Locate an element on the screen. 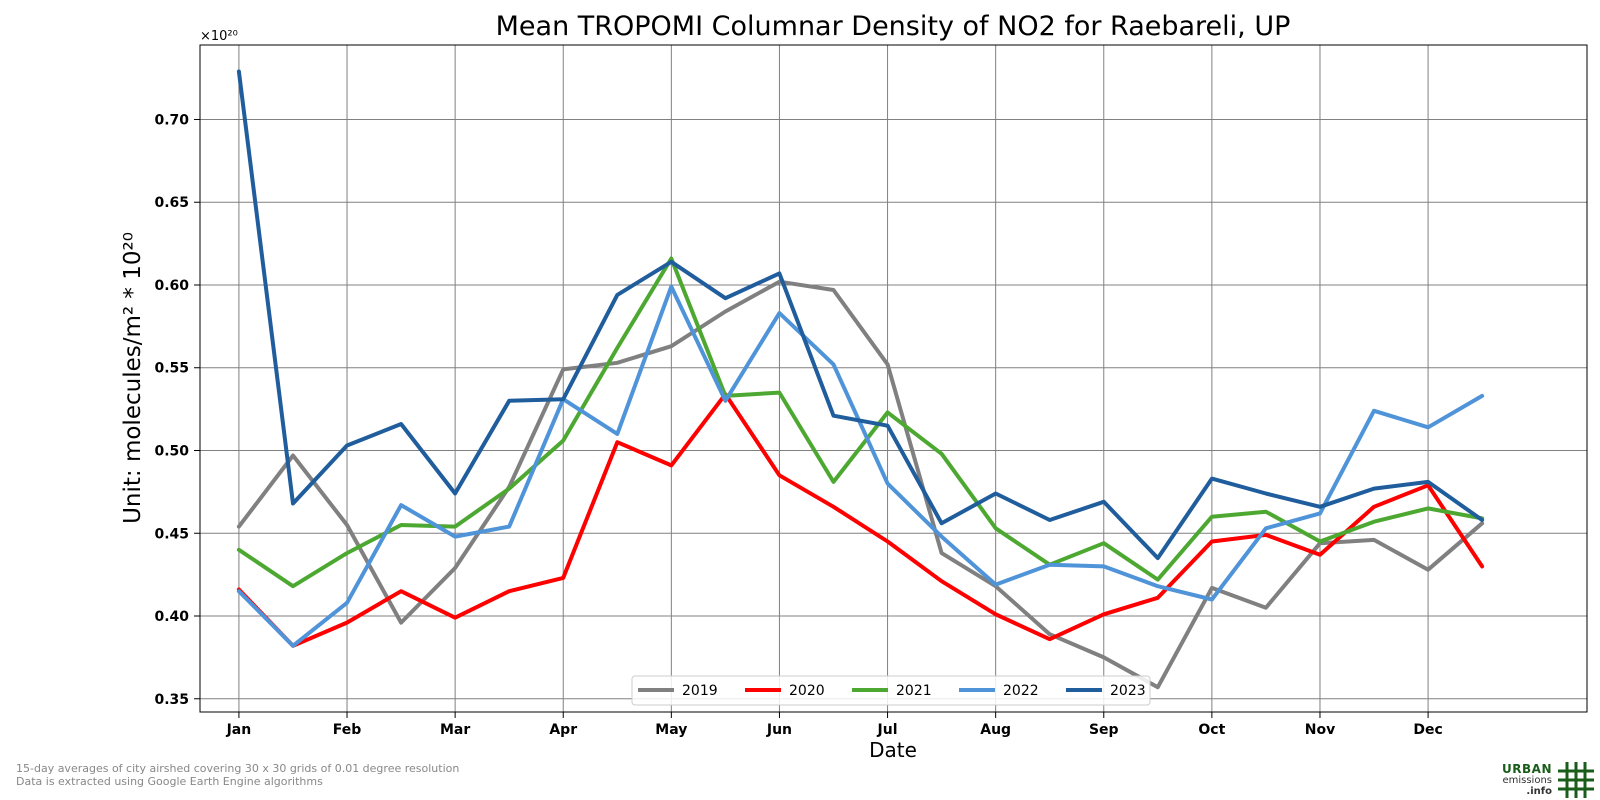  legend-label-2022: 2022 is located at coordinates (1021, 691).